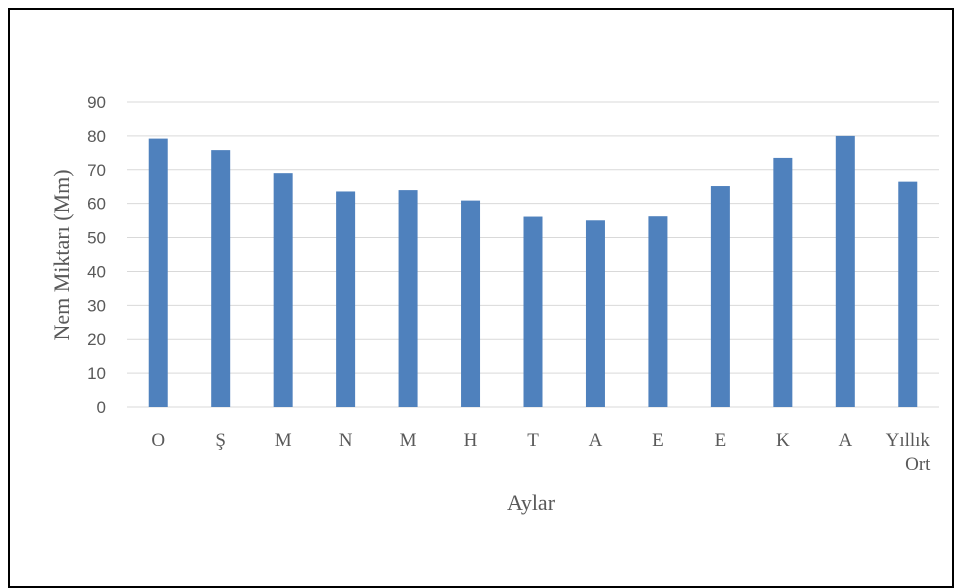  What do you see at coordinates (471, 440) in the screenshot?
I see `x-tick-label: H` at bounding box center [471, 440].